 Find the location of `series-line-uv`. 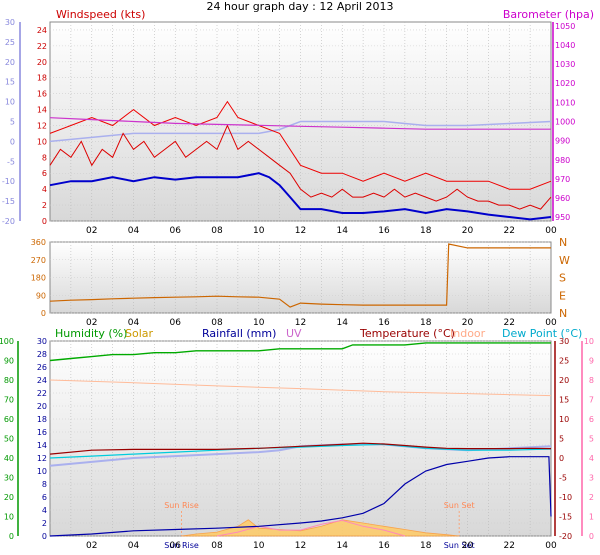

series-line-uv is located at coordinates (311, 528).